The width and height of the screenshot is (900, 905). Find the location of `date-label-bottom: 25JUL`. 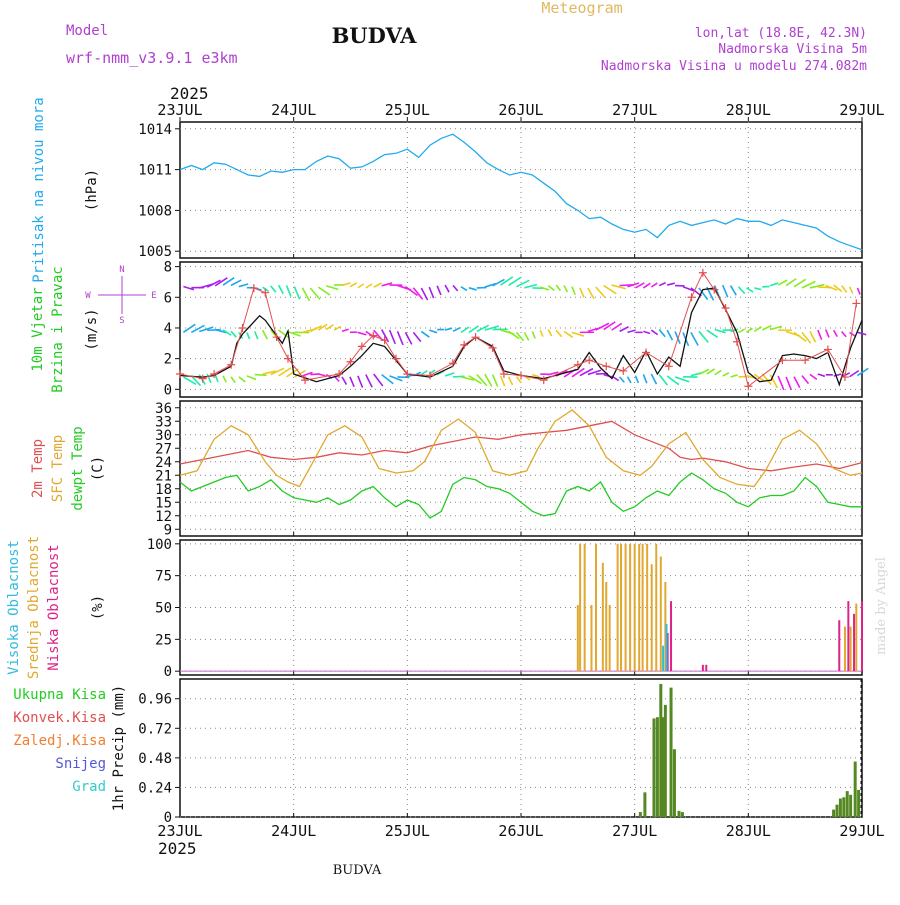

date-label-bottom: 25JUL is located at coordinates (407, 831).